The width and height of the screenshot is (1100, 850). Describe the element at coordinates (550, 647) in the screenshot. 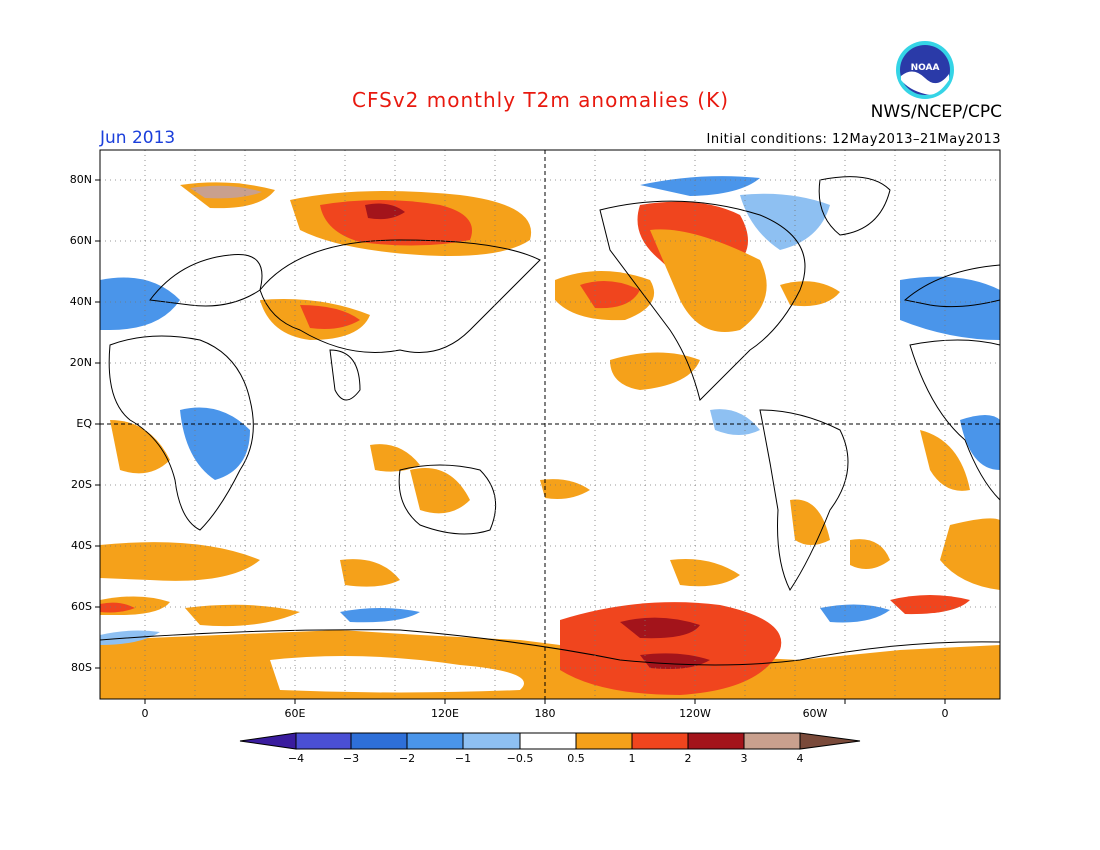

I see `antarctica-coast` at that location.